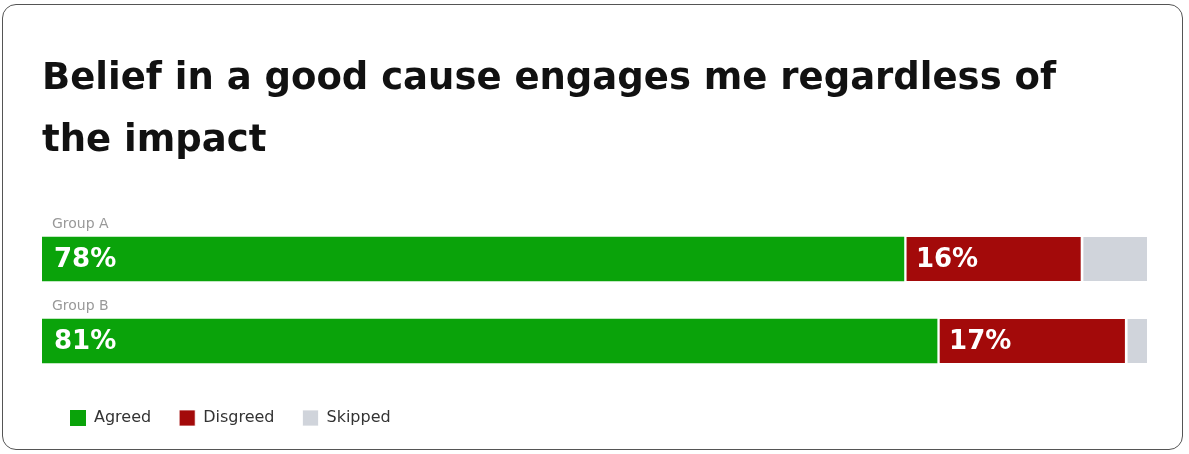  I want to click on data-label: 81%, so click(85, 339).